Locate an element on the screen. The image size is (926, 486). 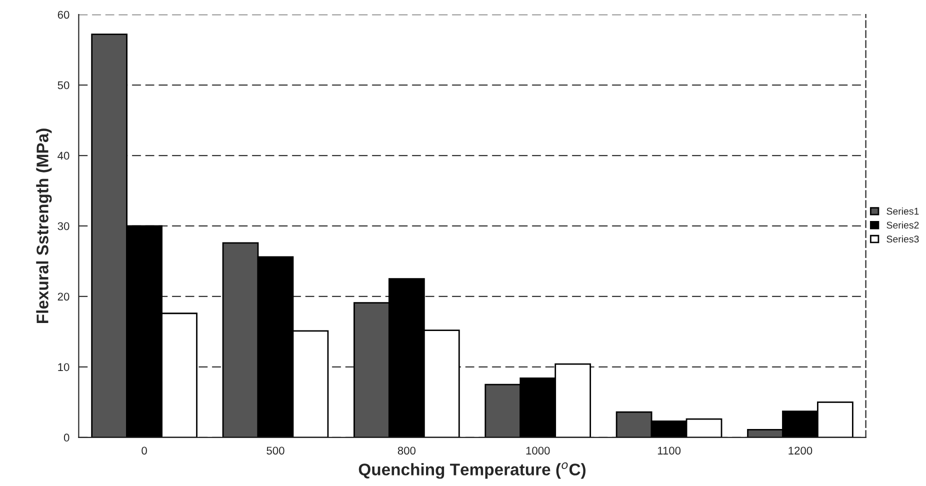
y-tick-label: 30 is located at coordinates (64, 226).